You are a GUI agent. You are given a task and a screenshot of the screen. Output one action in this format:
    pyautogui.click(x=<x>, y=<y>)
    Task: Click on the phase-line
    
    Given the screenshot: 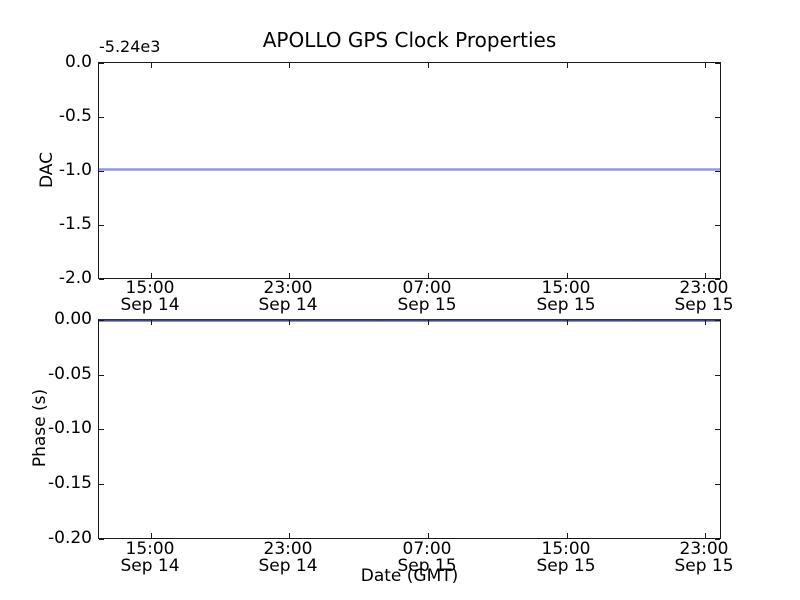 What is the action you would take?
    pyautogui.click(x=409, y=320)
    